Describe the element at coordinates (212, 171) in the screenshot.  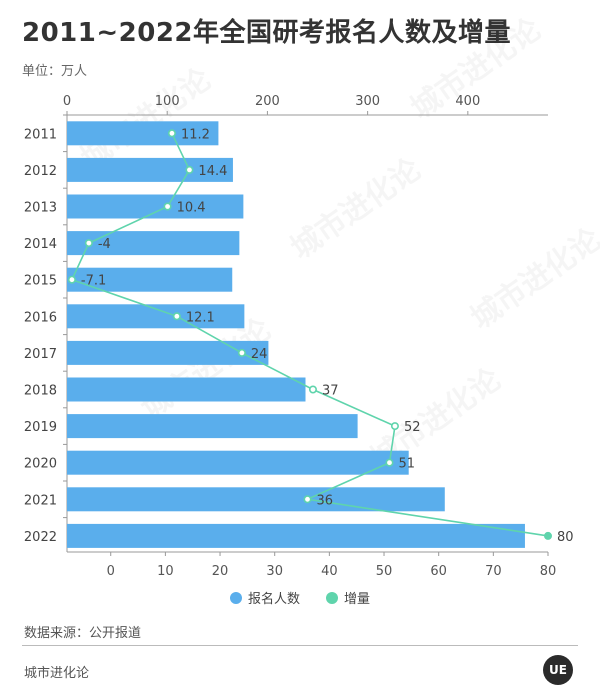
I see `increment-data-label: 14.4` at that location.